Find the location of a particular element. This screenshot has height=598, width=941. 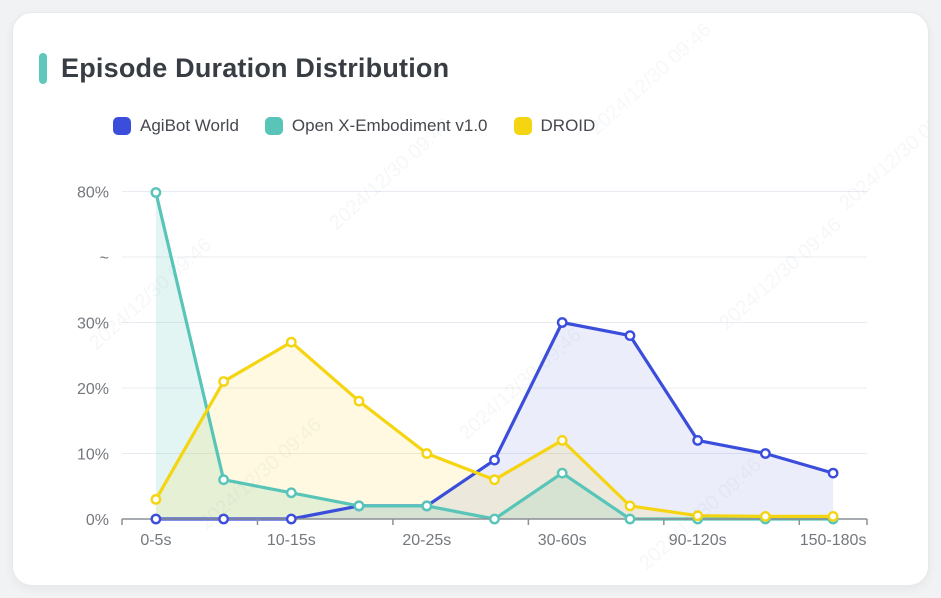

title-accent-bar is located at coordinates (43, 68).